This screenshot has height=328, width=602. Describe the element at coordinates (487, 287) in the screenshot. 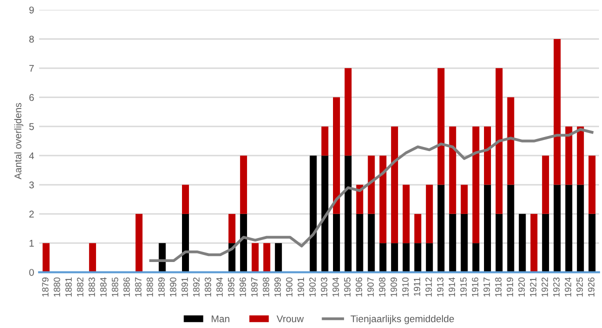

I see `x-tick-label: 1917` at that location.